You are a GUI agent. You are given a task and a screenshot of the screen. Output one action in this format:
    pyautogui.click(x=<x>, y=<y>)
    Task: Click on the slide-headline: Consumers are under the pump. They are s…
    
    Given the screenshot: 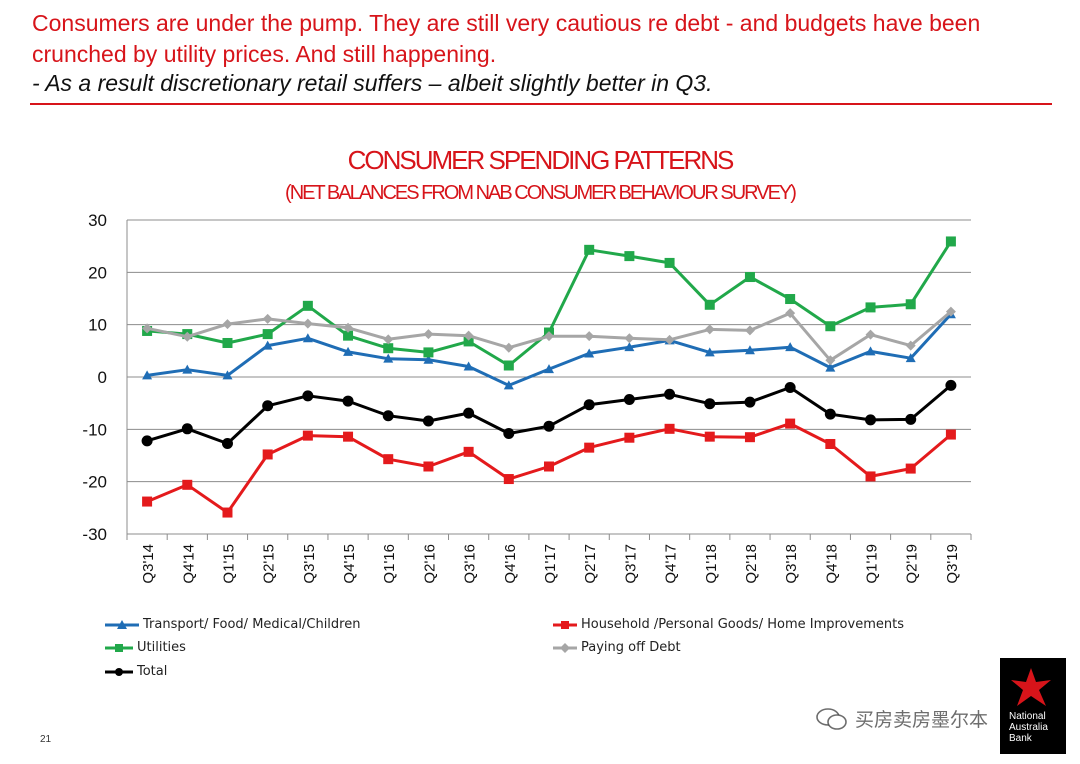 What is the action you would take?
    pyautogui.click(x=506, y=38)
    